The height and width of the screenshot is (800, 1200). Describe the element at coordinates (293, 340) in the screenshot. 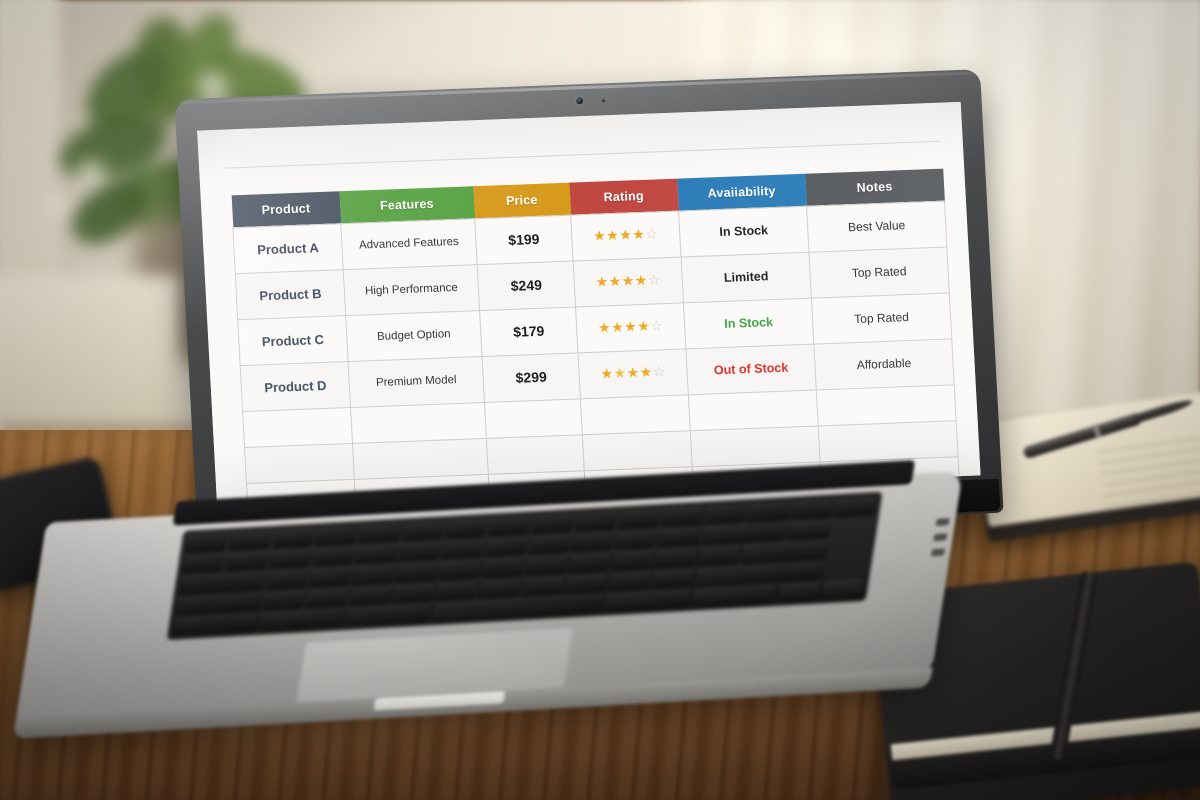

I see `cell-product: Product C` at that location.